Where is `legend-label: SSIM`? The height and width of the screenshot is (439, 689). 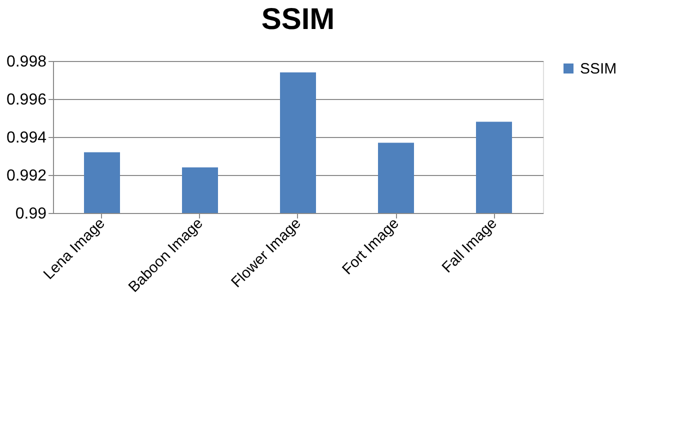 legend-label: SSIM is located at coordinates (598, 69).